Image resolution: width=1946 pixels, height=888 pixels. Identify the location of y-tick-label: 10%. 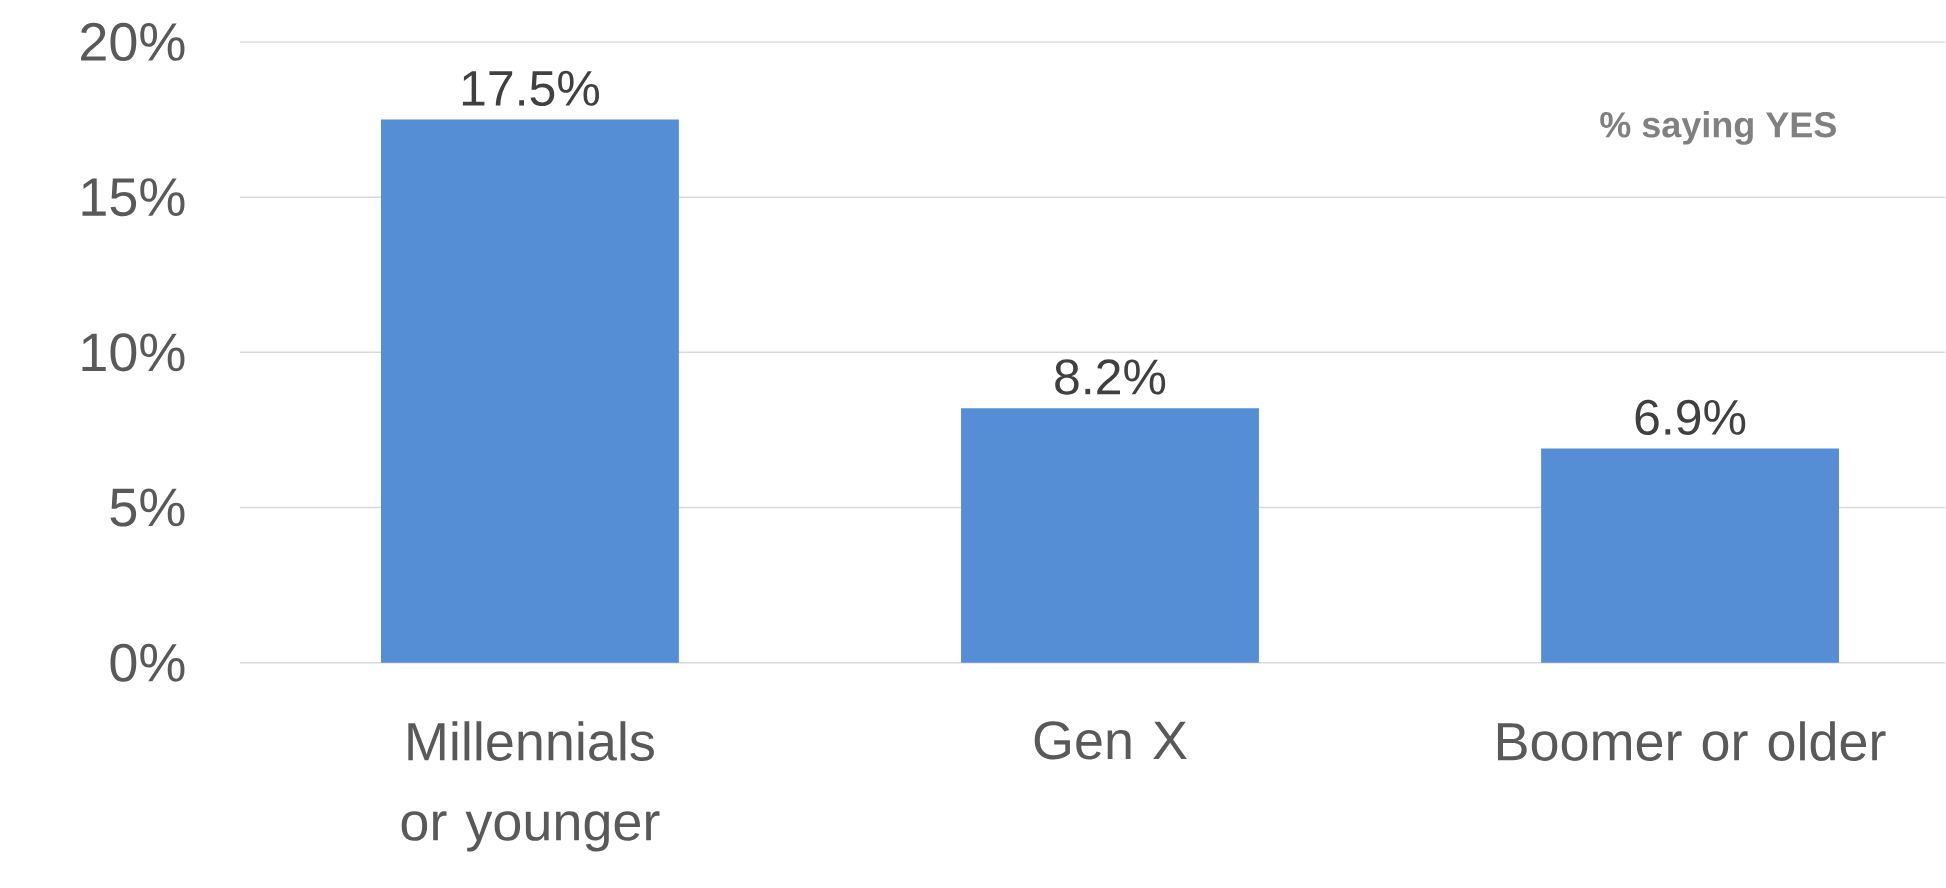
(133, 352).